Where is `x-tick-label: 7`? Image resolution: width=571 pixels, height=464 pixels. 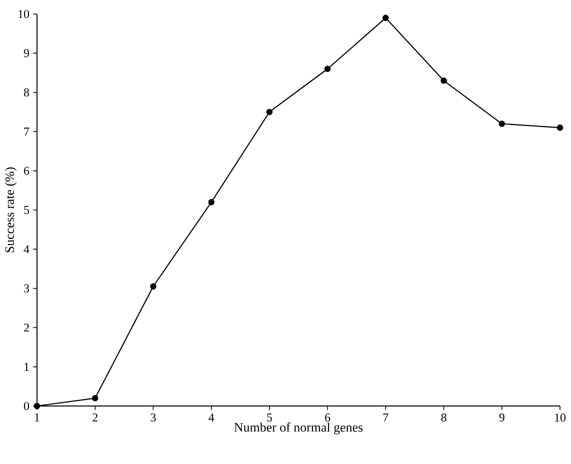 x-tick-label: 7 is located at coordinates (385, 418).